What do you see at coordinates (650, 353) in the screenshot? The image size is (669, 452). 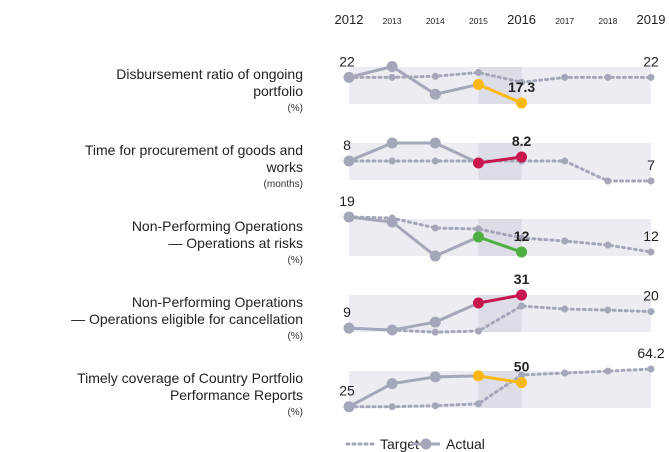 I see `value-label: 64.2` at bounding box center [650, 353].